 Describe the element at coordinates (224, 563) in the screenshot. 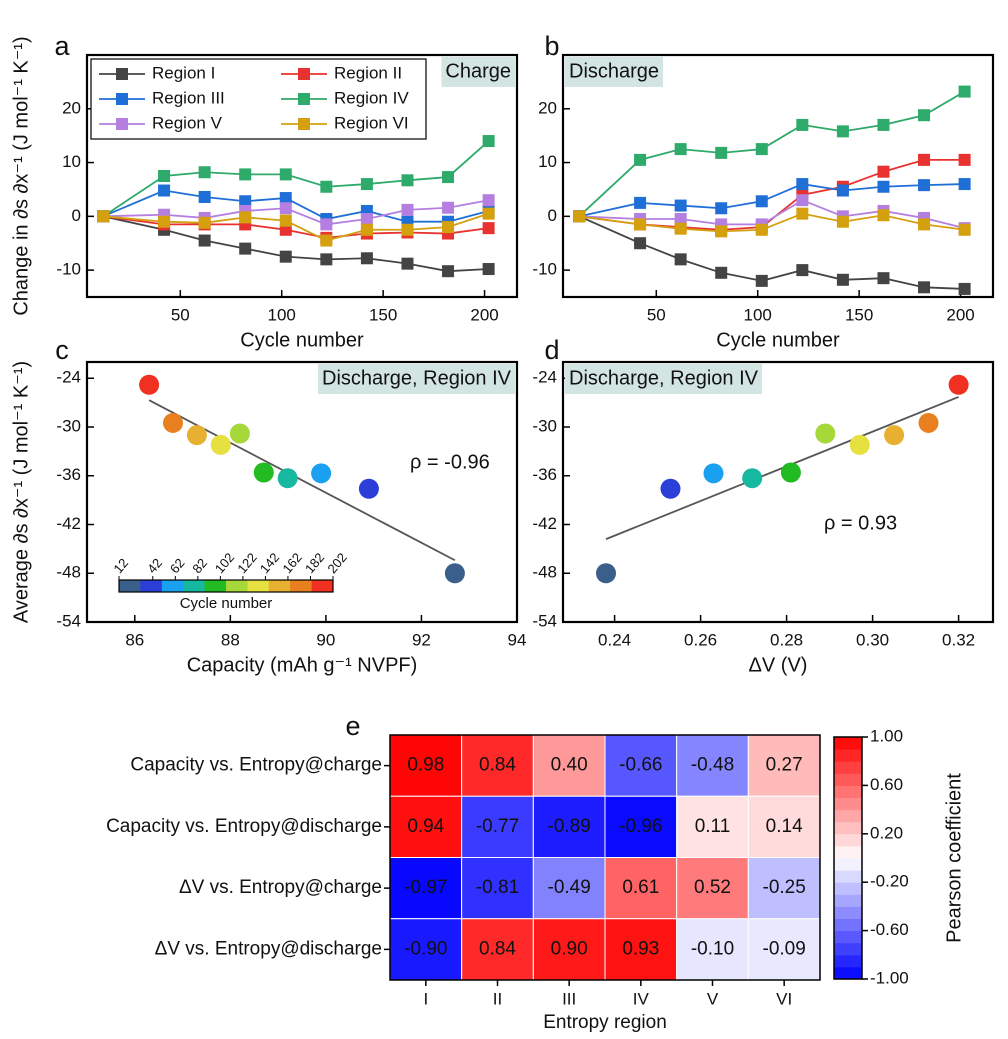

I see `colorbar-tick-label: 102` at that location.